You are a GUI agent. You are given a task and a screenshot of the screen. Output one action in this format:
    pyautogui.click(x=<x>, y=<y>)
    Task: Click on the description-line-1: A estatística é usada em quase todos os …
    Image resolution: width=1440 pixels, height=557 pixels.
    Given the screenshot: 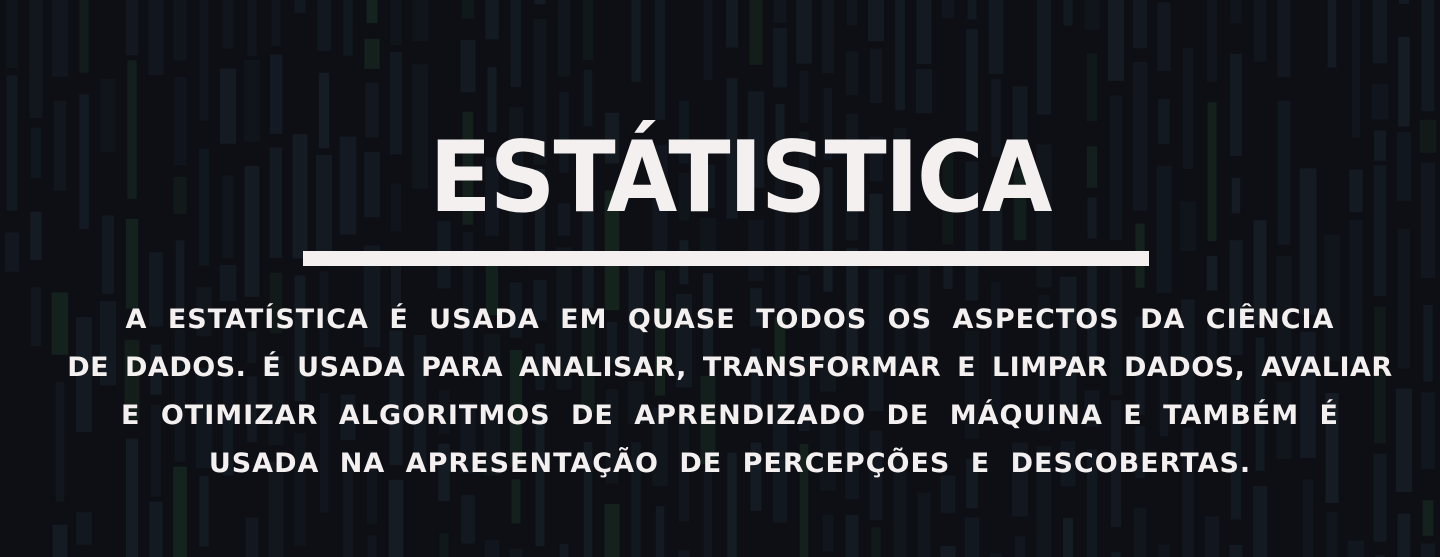 What is the action you would take?
    pyautogui.click(x=730, y=319)
    